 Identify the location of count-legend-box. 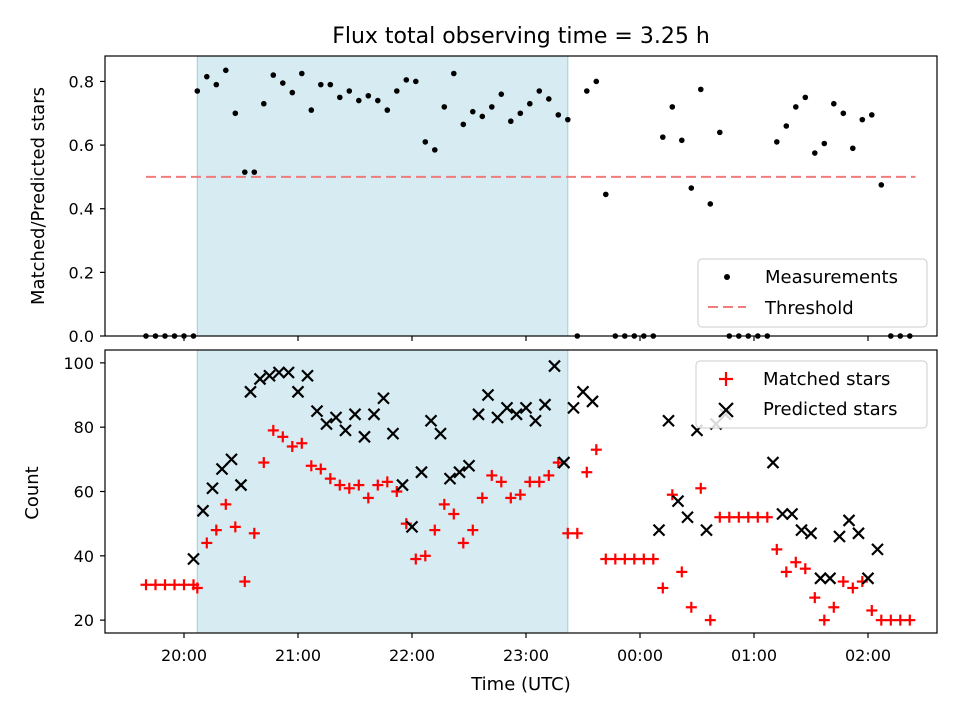
(811, 394).